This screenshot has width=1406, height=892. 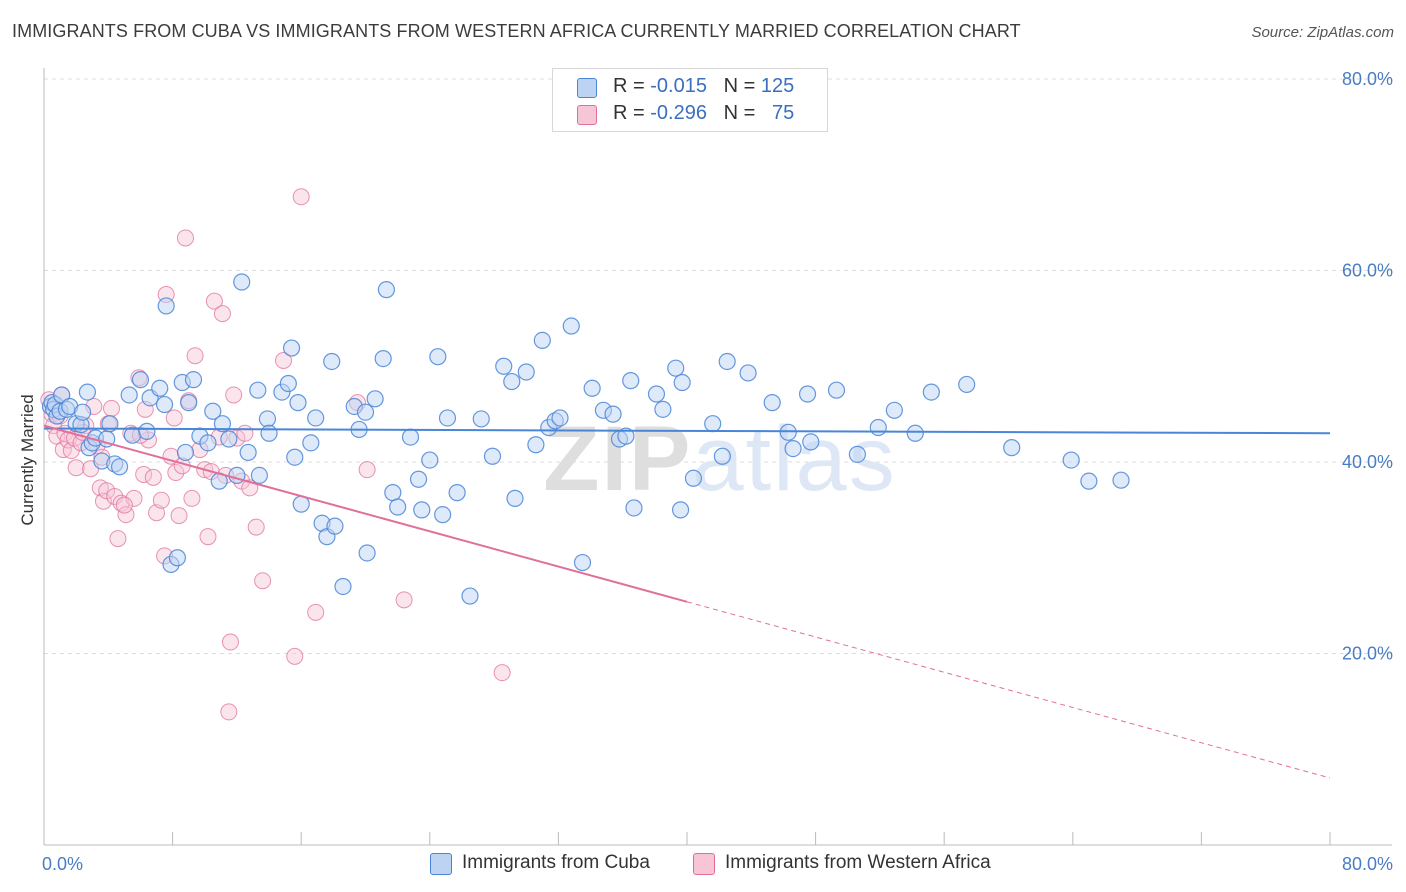 I want to click on legend-text-cuba: R = -0.015 N = 125, so click(x=703, y=86).